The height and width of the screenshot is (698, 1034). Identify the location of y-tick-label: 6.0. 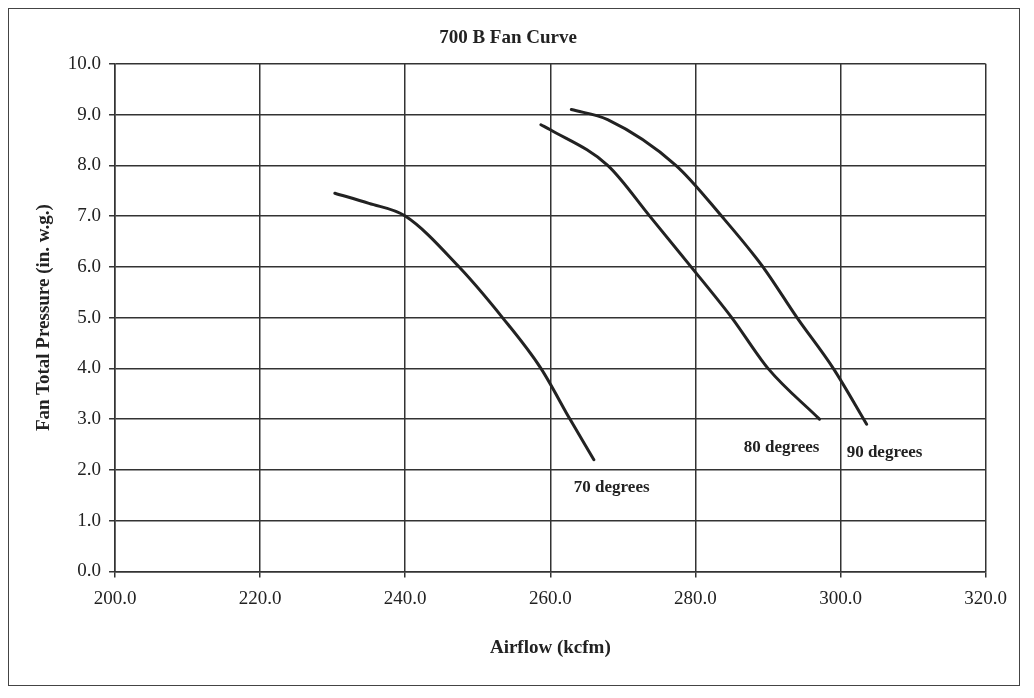
(89, 265).